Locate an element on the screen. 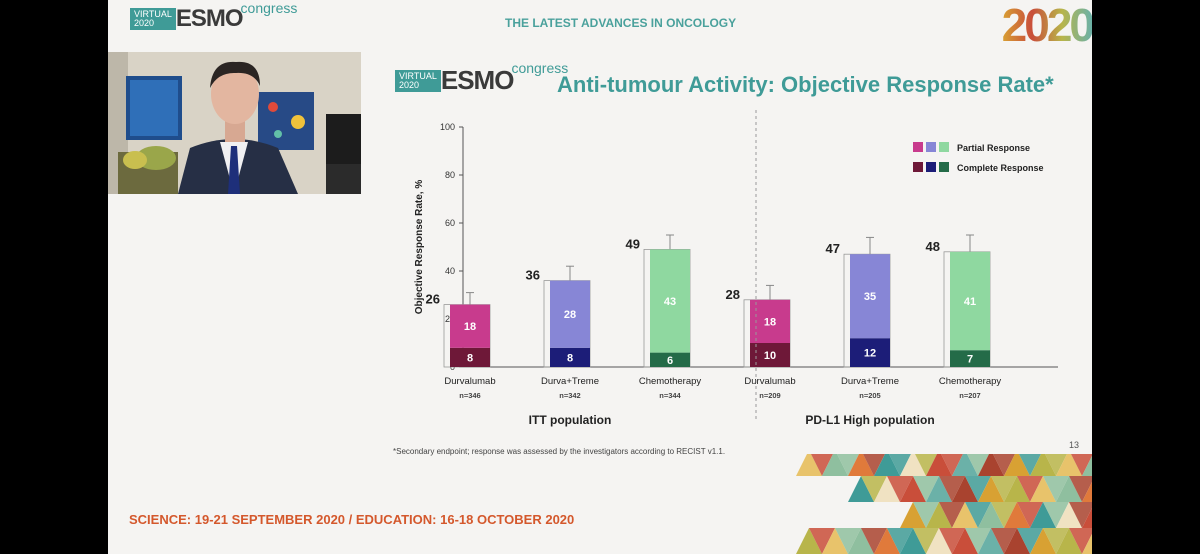  speaker-video is located at coordinates (234, 123).